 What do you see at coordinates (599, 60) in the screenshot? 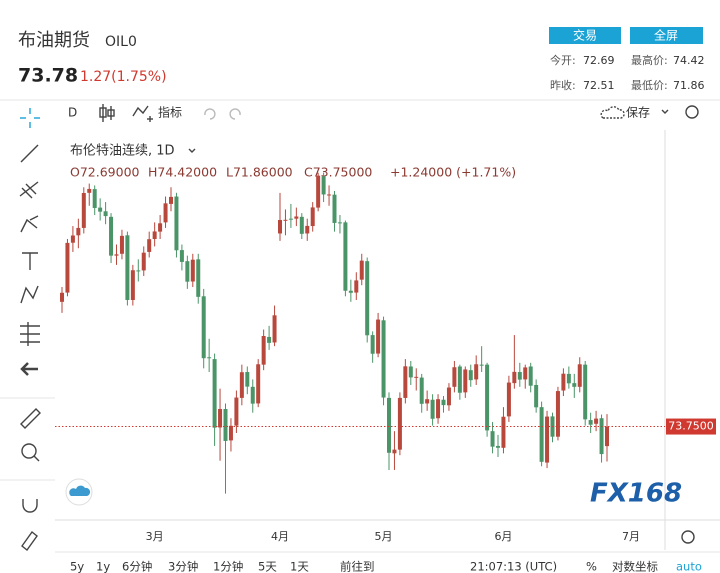
I see `stat-value: 72.69` at bounding box center [599, 60].